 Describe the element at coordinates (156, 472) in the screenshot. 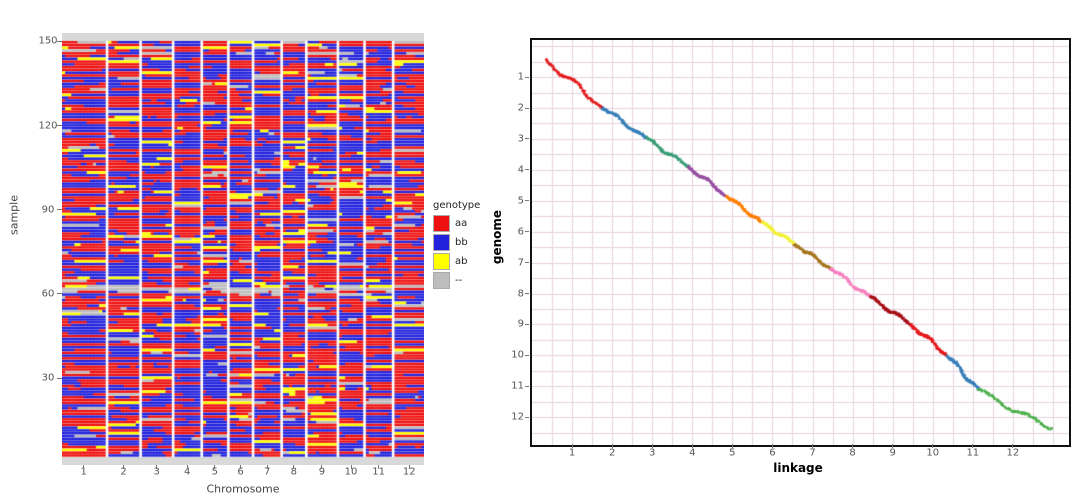

I see `heatmap-x-tick-label: 3` at that location.